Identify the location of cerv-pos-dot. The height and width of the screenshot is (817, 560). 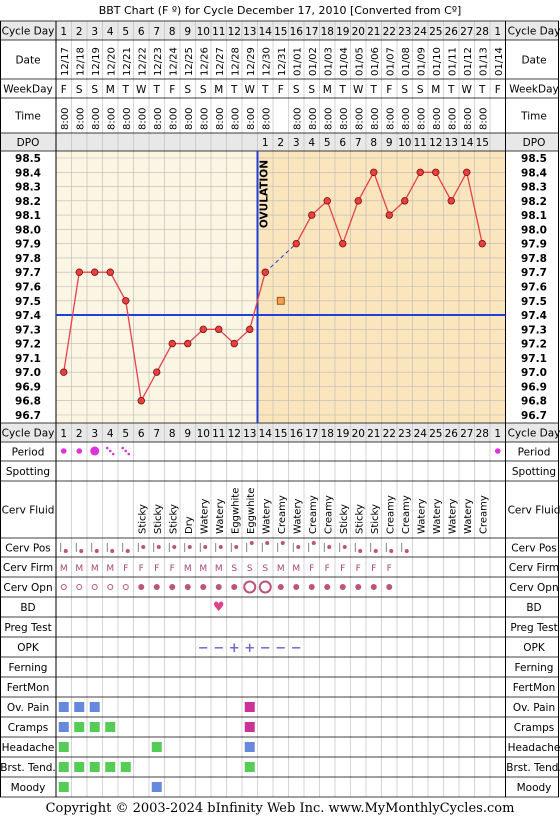
(282, 543).